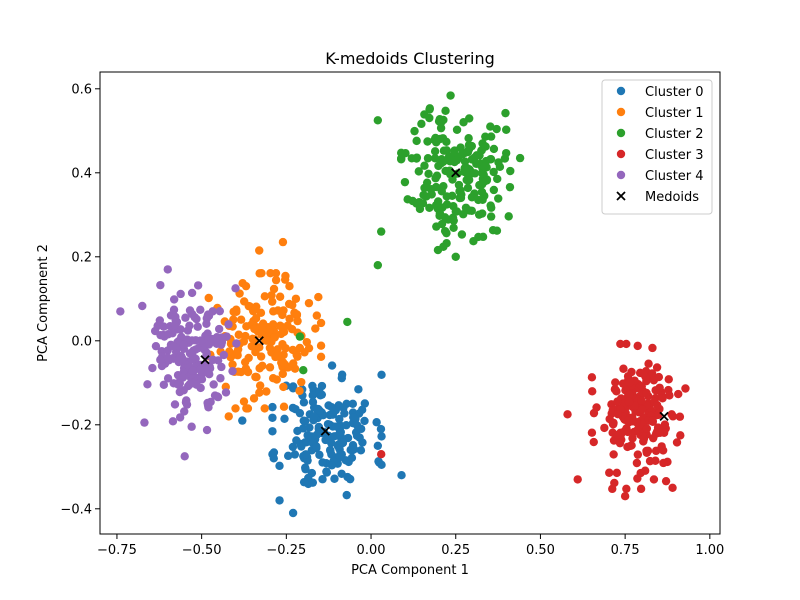  Describe the element at coordinates (81, 89) in the screenshot. I see `y-tick-label: 0.6` at that location.